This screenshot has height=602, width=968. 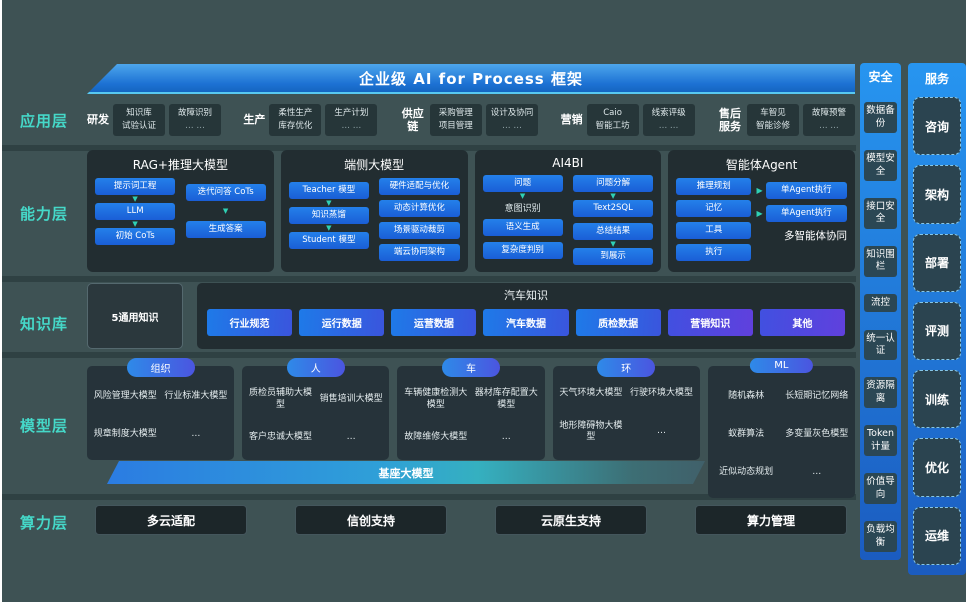 I want to click on app-chip: 采购管理 项目管理, so click(x=455, y=120).